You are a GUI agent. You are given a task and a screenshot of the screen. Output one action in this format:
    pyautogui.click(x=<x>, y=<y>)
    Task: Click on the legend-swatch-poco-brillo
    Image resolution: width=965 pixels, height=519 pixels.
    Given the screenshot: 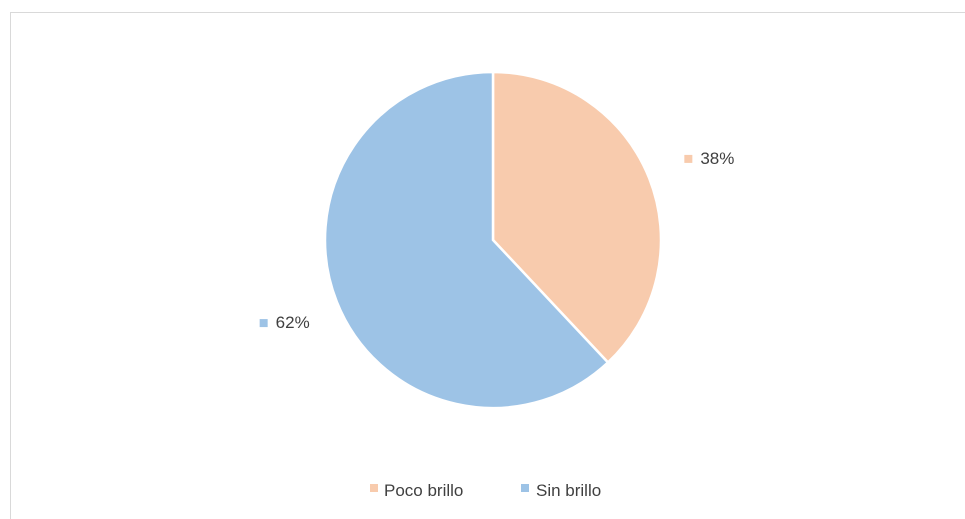 What is the action you would take?
    pyautogui.click(x=374, y=488)
    